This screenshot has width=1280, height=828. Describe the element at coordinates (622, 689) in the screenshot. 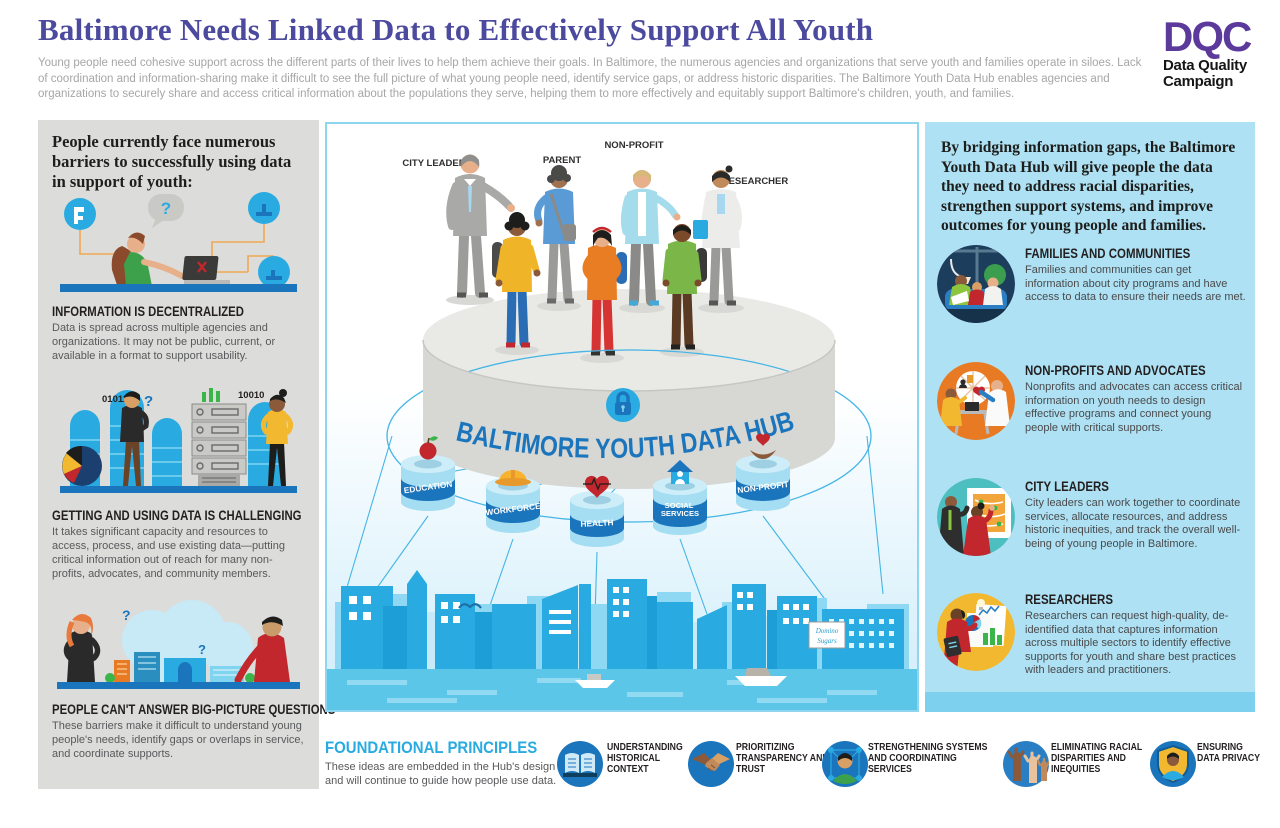

I see `harbor-water` at that location.